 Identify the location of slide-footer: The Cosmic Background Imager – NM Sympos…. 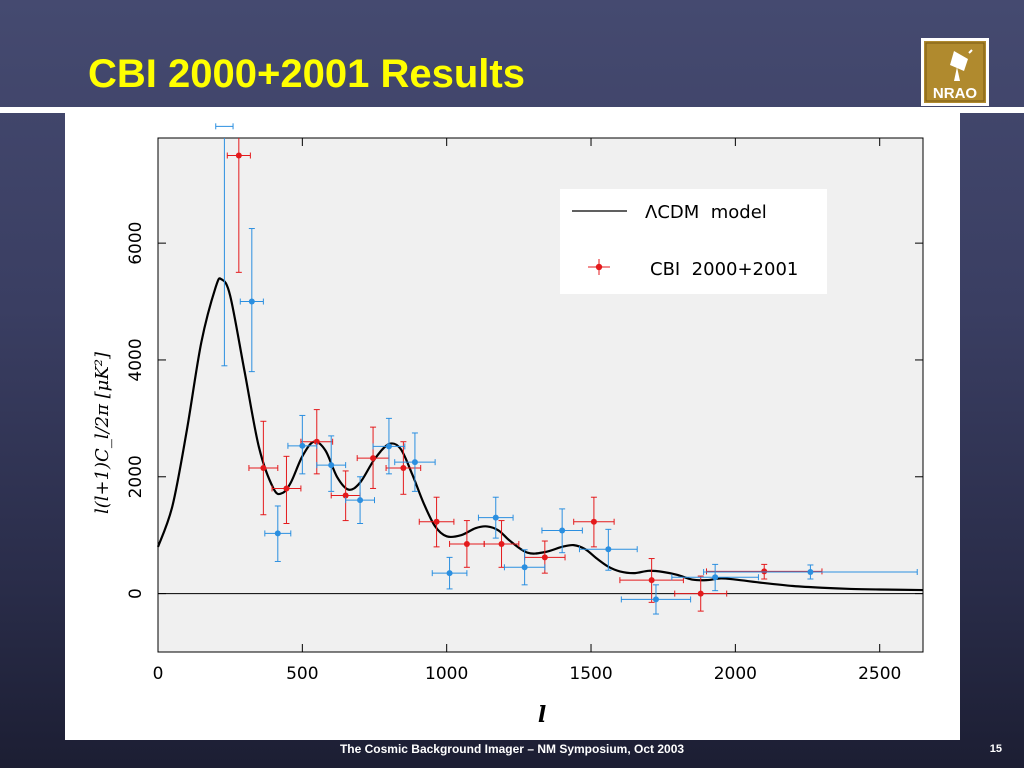
(512, 749).